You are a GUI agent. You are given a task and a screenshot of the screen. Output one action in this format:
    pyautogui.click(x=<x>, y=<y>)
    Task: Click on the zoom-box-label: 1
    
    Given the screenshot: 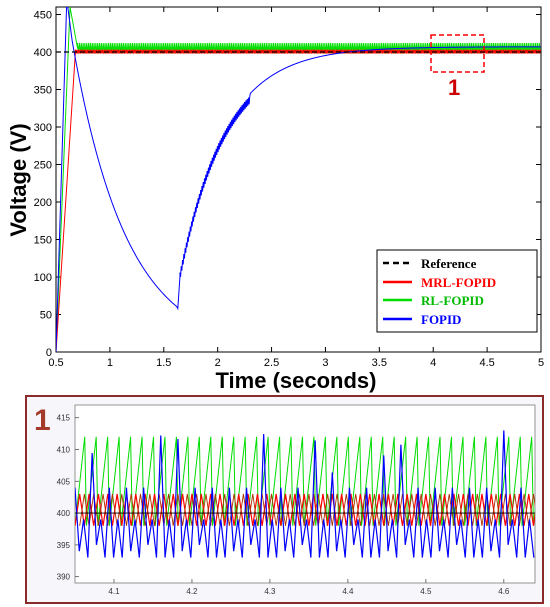 What is the action you would take?
    pyautogui.click(x=454, y=87)
    